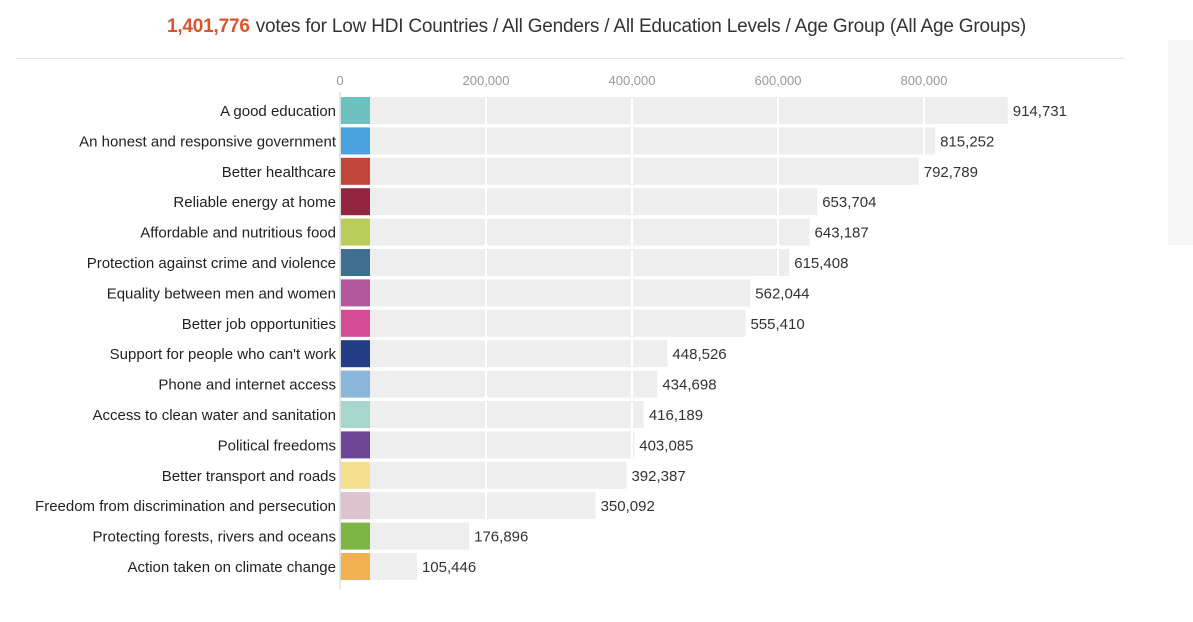 The width and height of the screenshot is (1193, 622). I want to click on category-label-6: Equality between men and women, so click(221, 293).